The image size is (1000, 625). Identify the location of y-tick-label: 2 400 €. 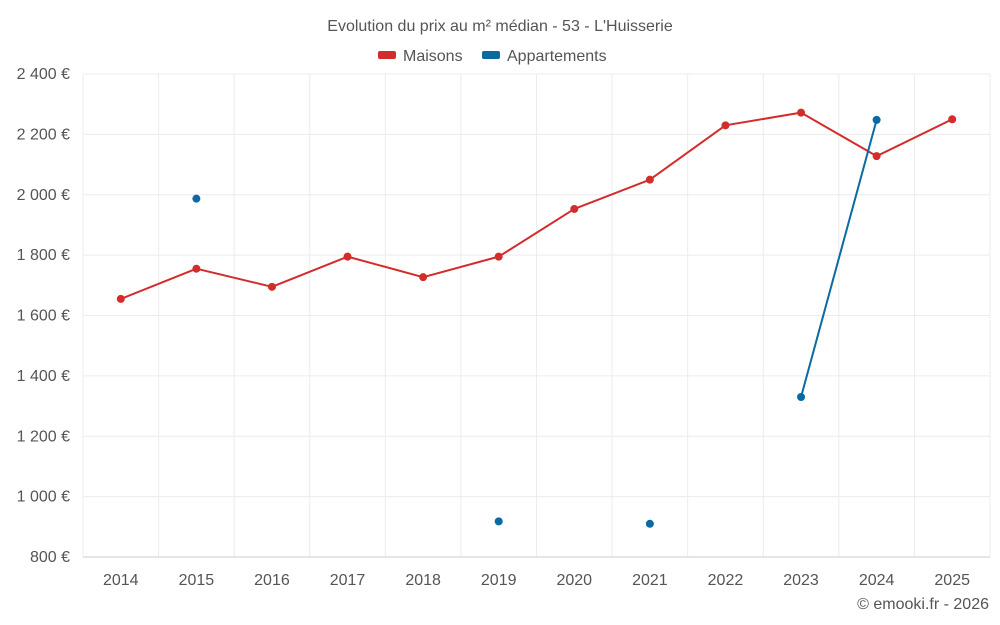
(43, 74).